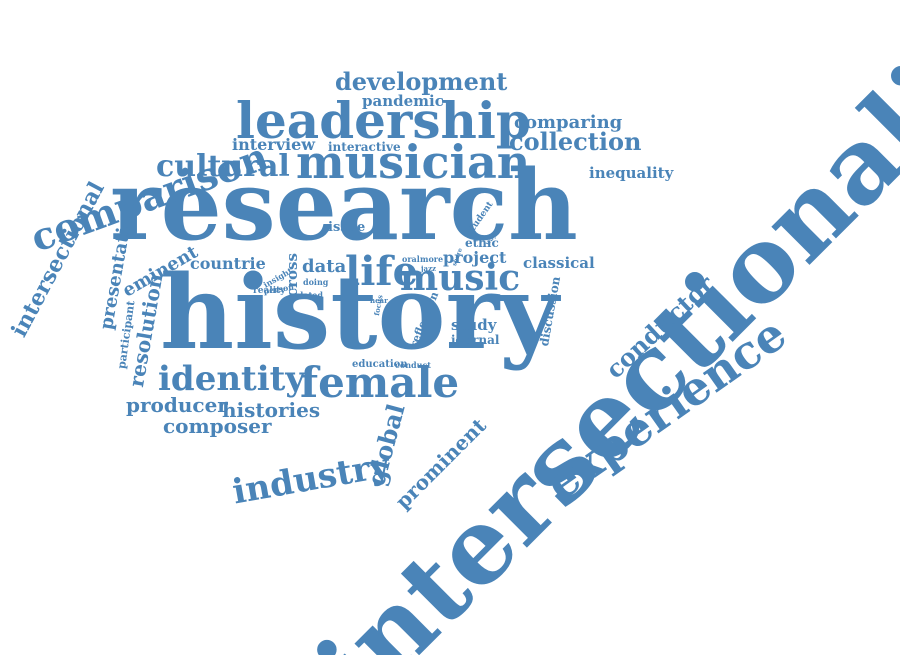 The height and width of the screenshot is (655, 900). Describe the element at coordinates (274, 144) in the screenshot. I see `word-interview: interview` at that location.